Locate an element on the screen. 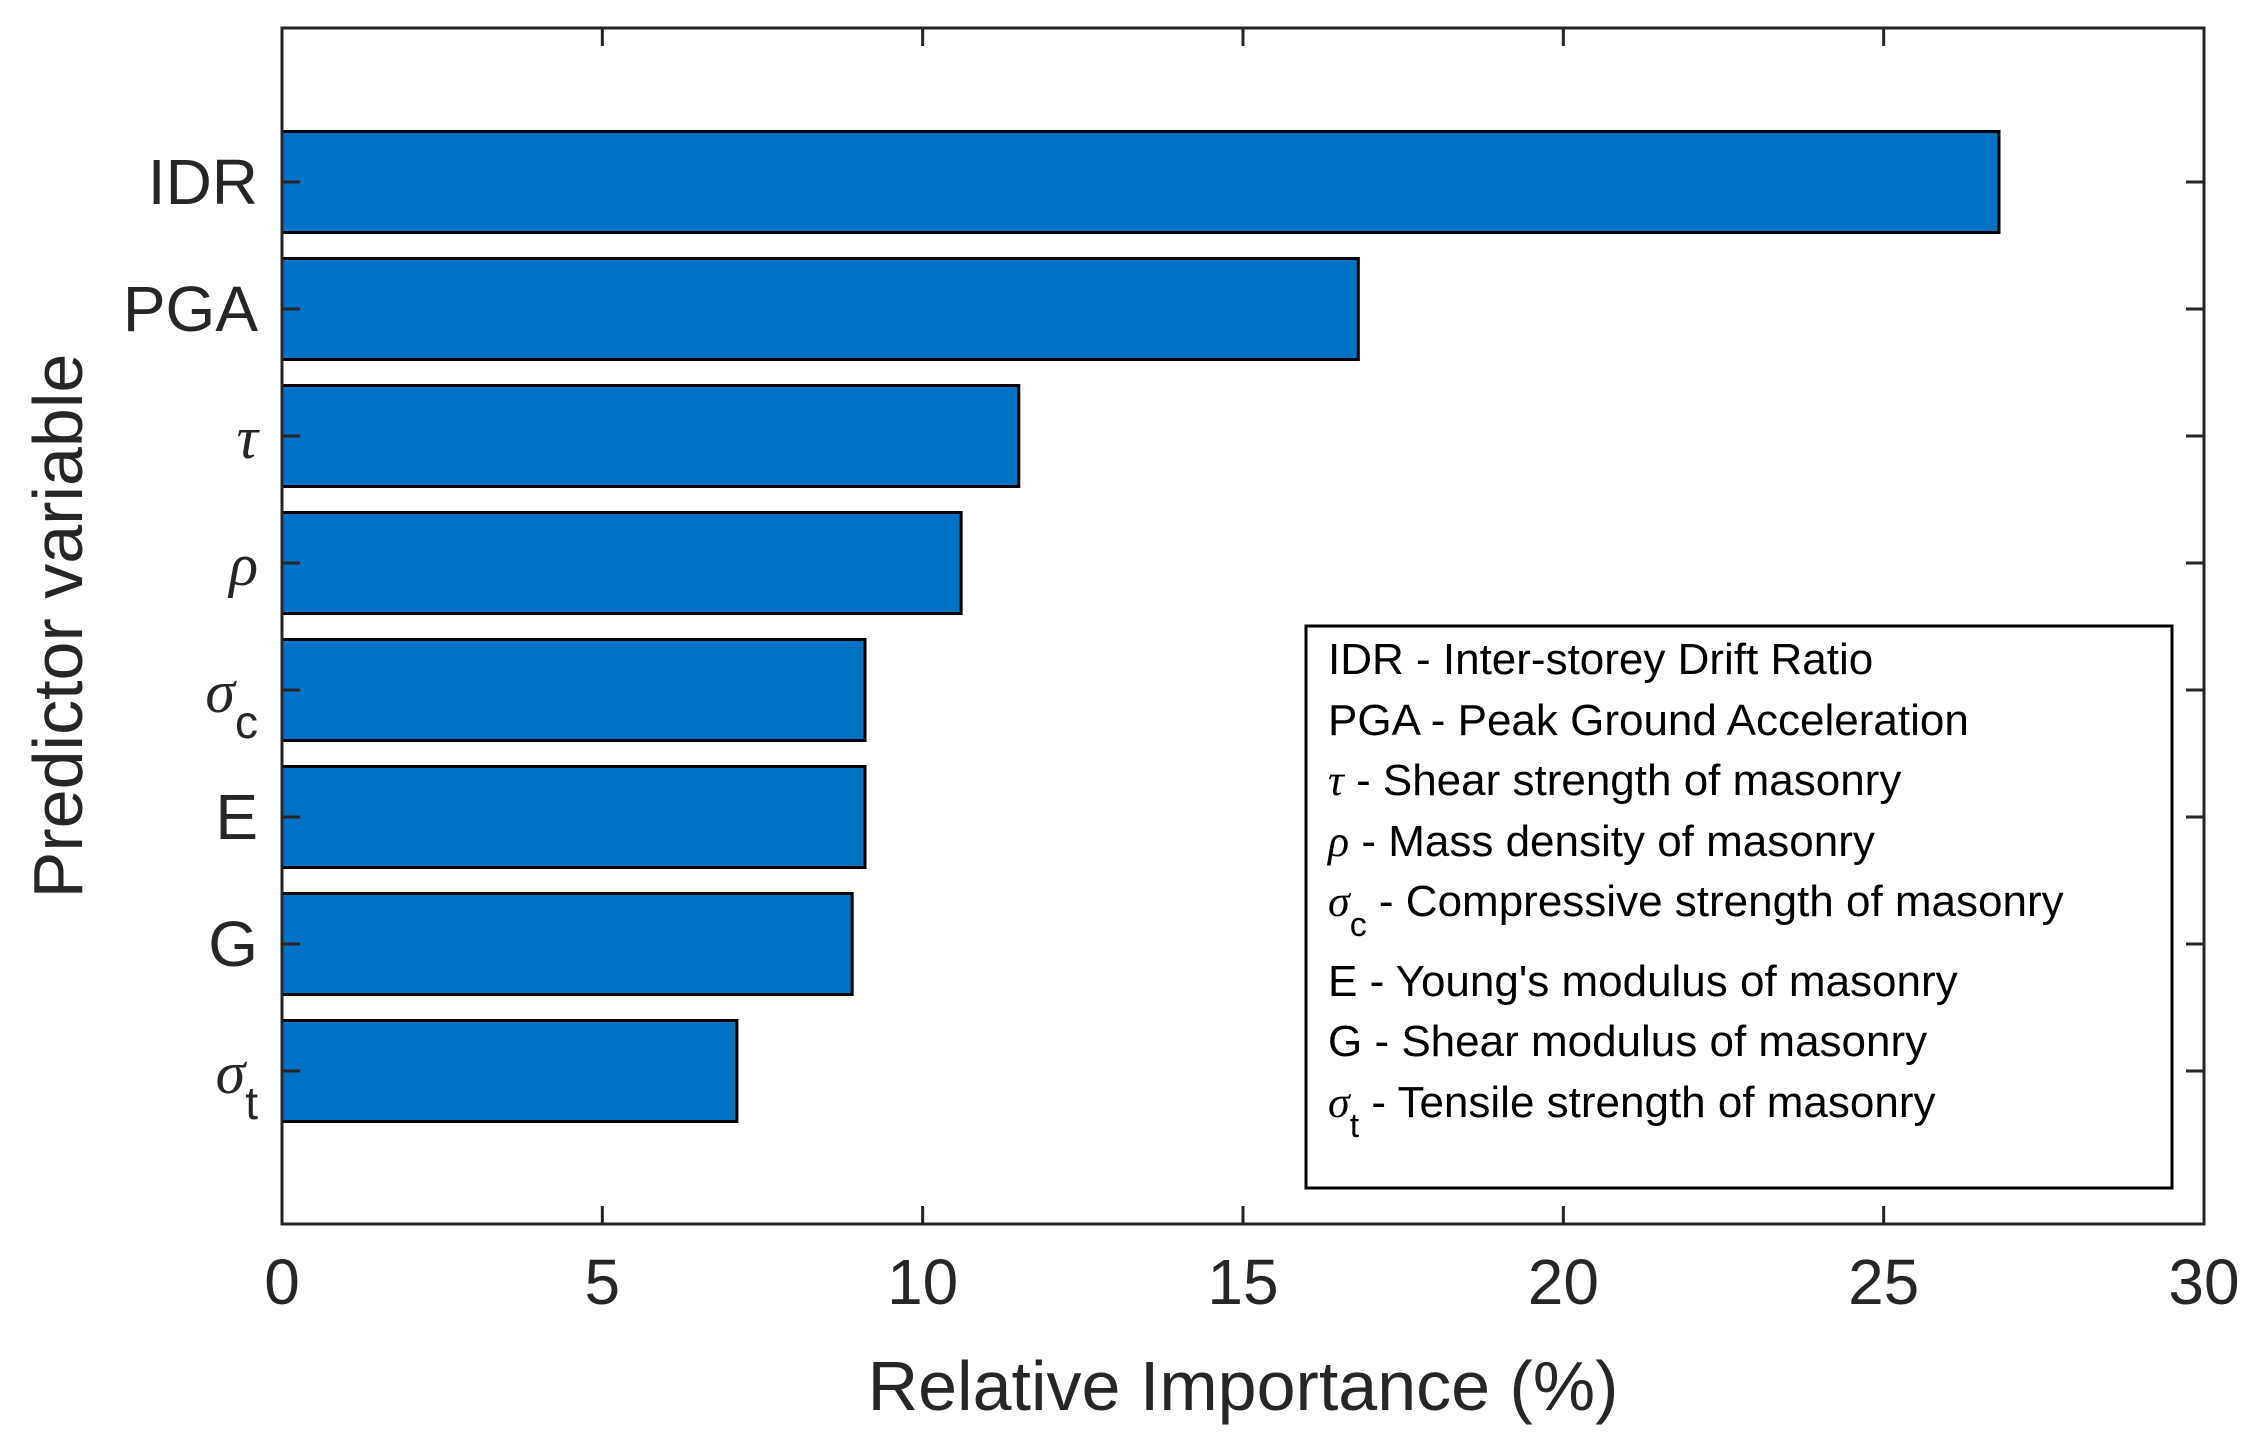 The height and width of the screenshot is (1453, 2252). bar-rho is located at coordinates (621, 563).